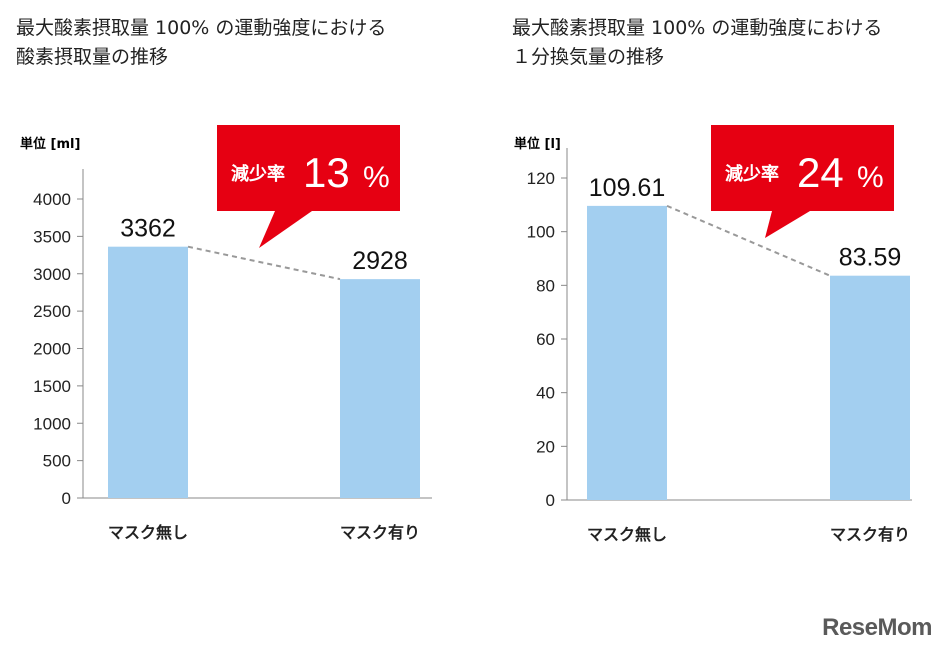 The height and width of the screenshot is (654, 948). Describe the element at coordinates (545, 446) in the screenshot. I see `right-y-tick-label: 20` at that location.